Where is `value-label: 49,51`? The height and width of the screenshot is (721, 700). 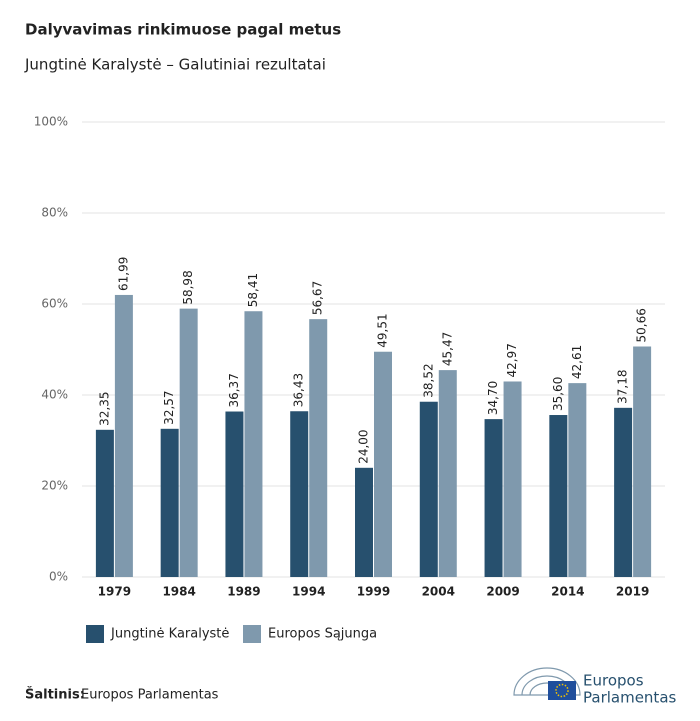
value-label: 49,51 is located at coordinates (383, 330).